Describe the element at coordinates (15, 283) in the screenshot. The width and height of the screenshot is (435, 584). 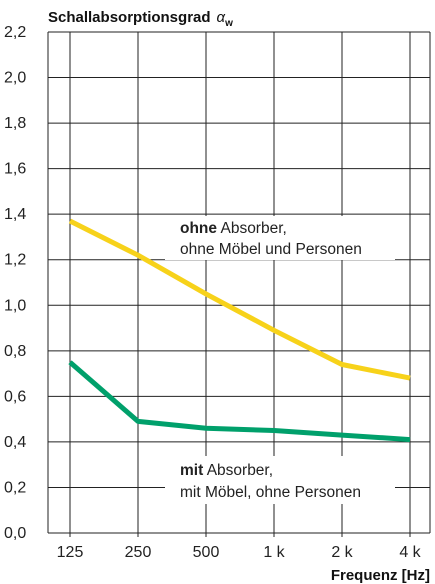
I see `y-tick-labels: 0,0 0,2 0,4 0,6 0,8 1,0 1,2 1,4 1,6 1,8 2,0 2,2` at that location.